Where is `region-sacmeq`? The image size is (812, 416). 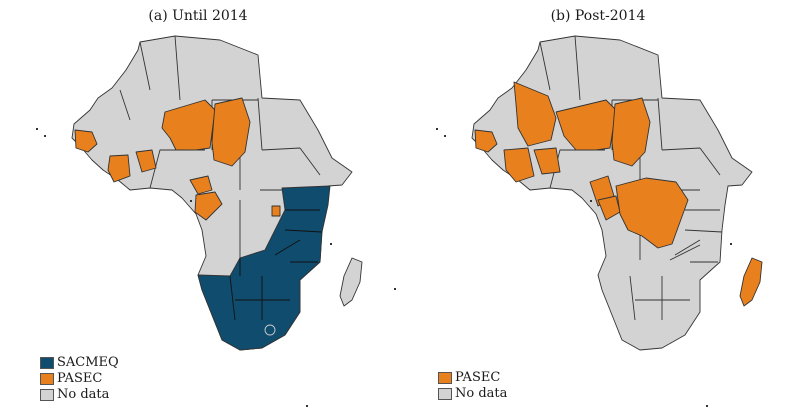 region-sacmeq is located at coordinates (264, 268).